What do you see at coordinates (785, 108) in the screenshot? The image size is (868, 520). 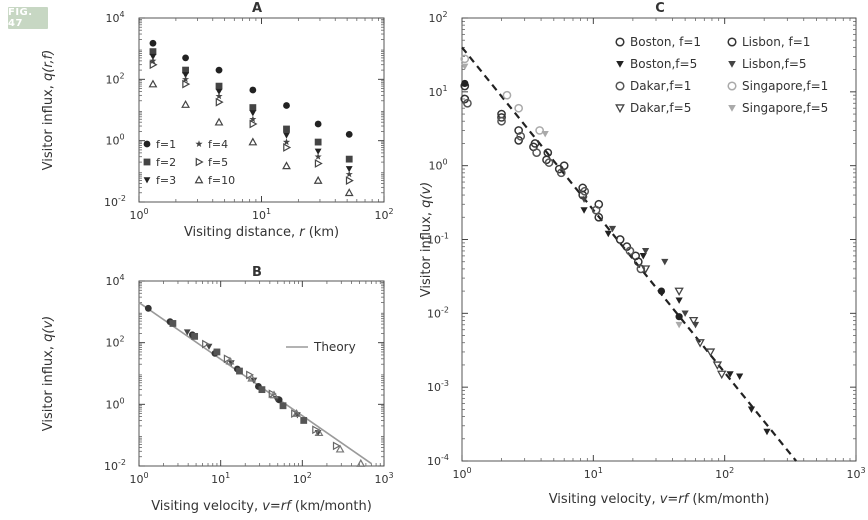 I see `chart-c-legend-label-singapore-f-5: Singapore,f=5` at bounding box center [785, 108].